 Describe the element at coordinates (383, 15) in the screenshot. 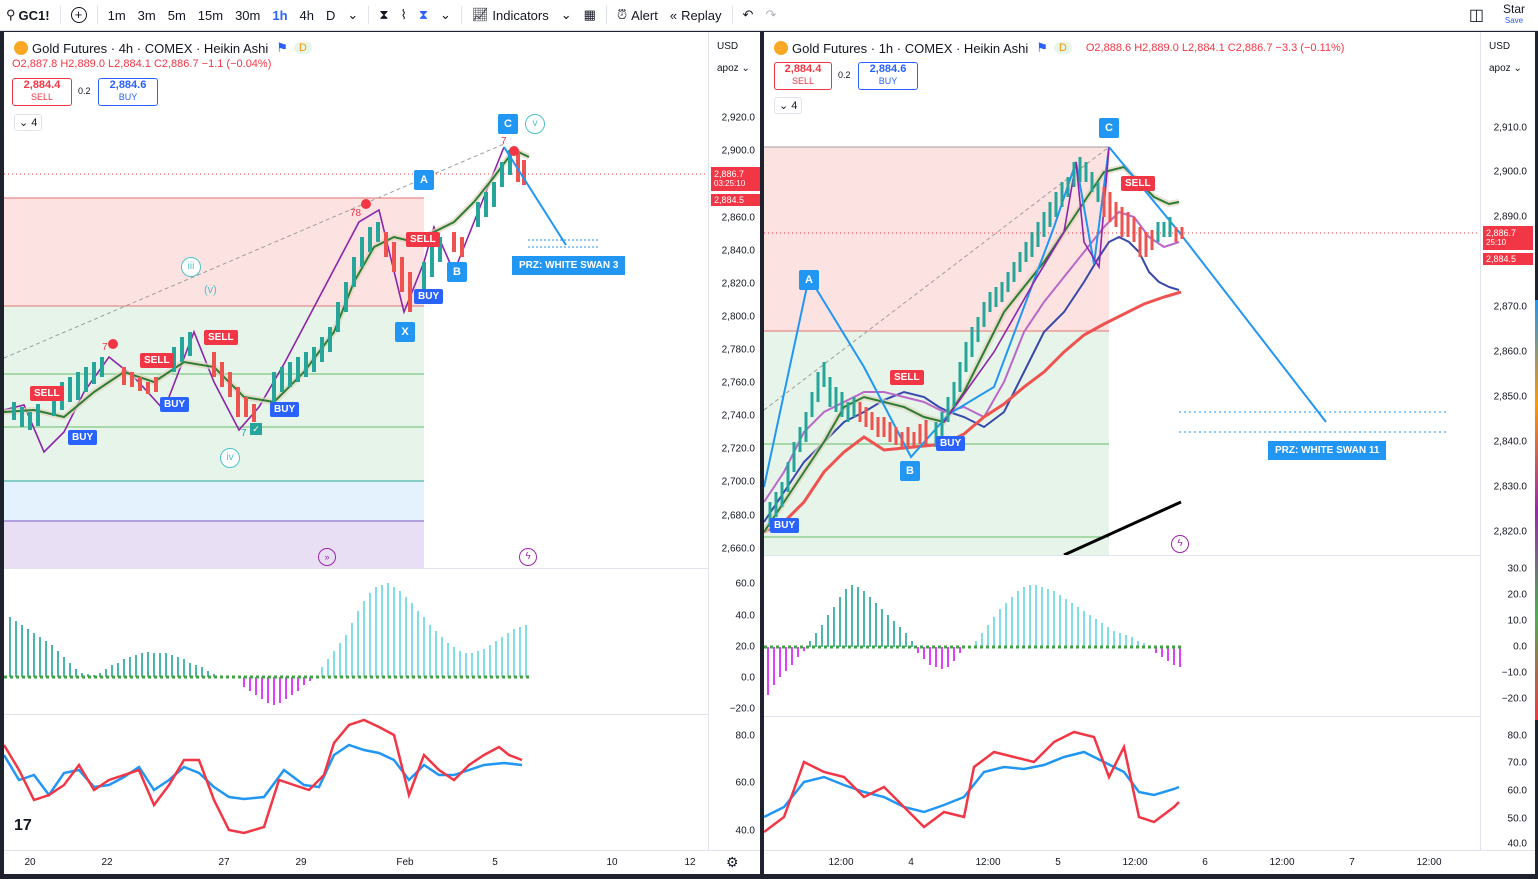

I see `bar-style-candles: ⧗` at that location.